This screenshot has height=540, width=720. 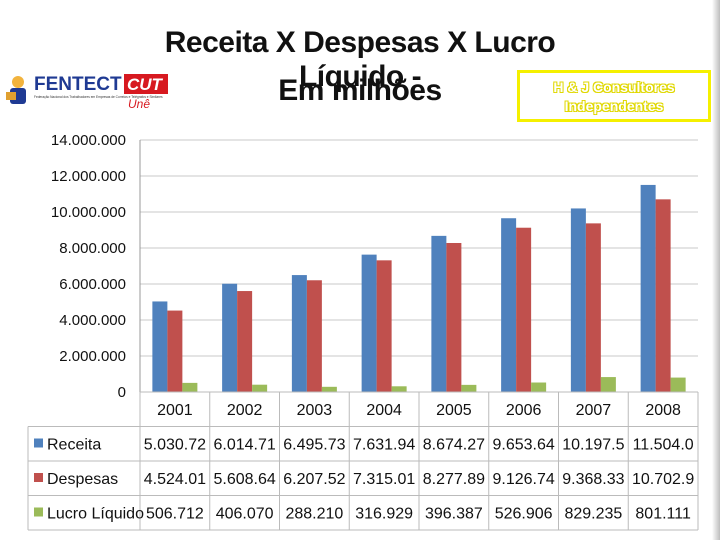 I want to click on x-tick-label: 2003, so click(x=315, y=410).